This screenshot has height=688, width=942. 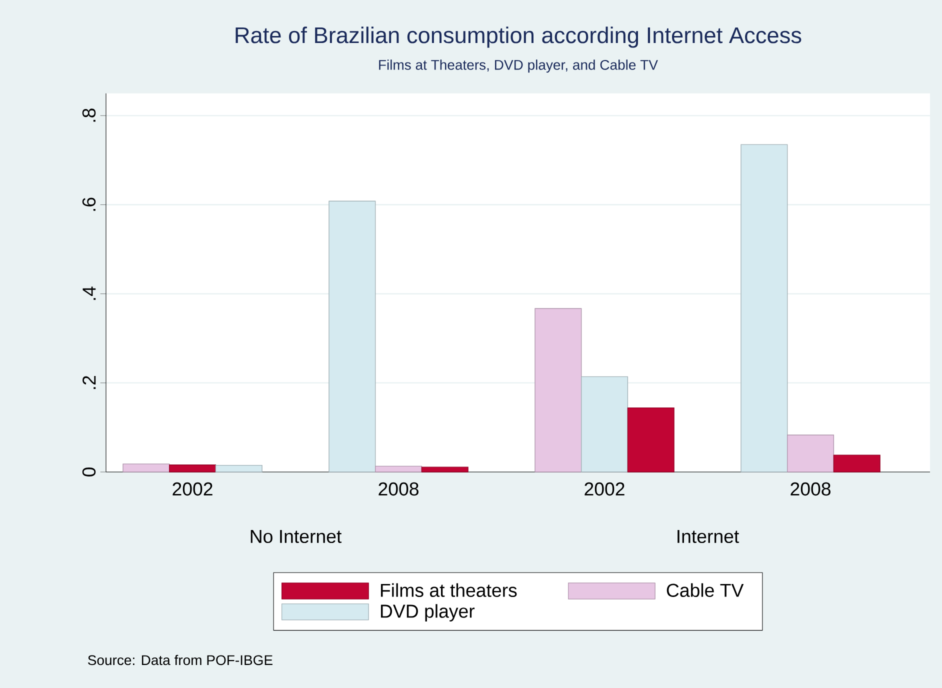 What do you see at coordinates (709, 537) in the screenshot?
I see `text: Internet` at bounding box center [709, 537].